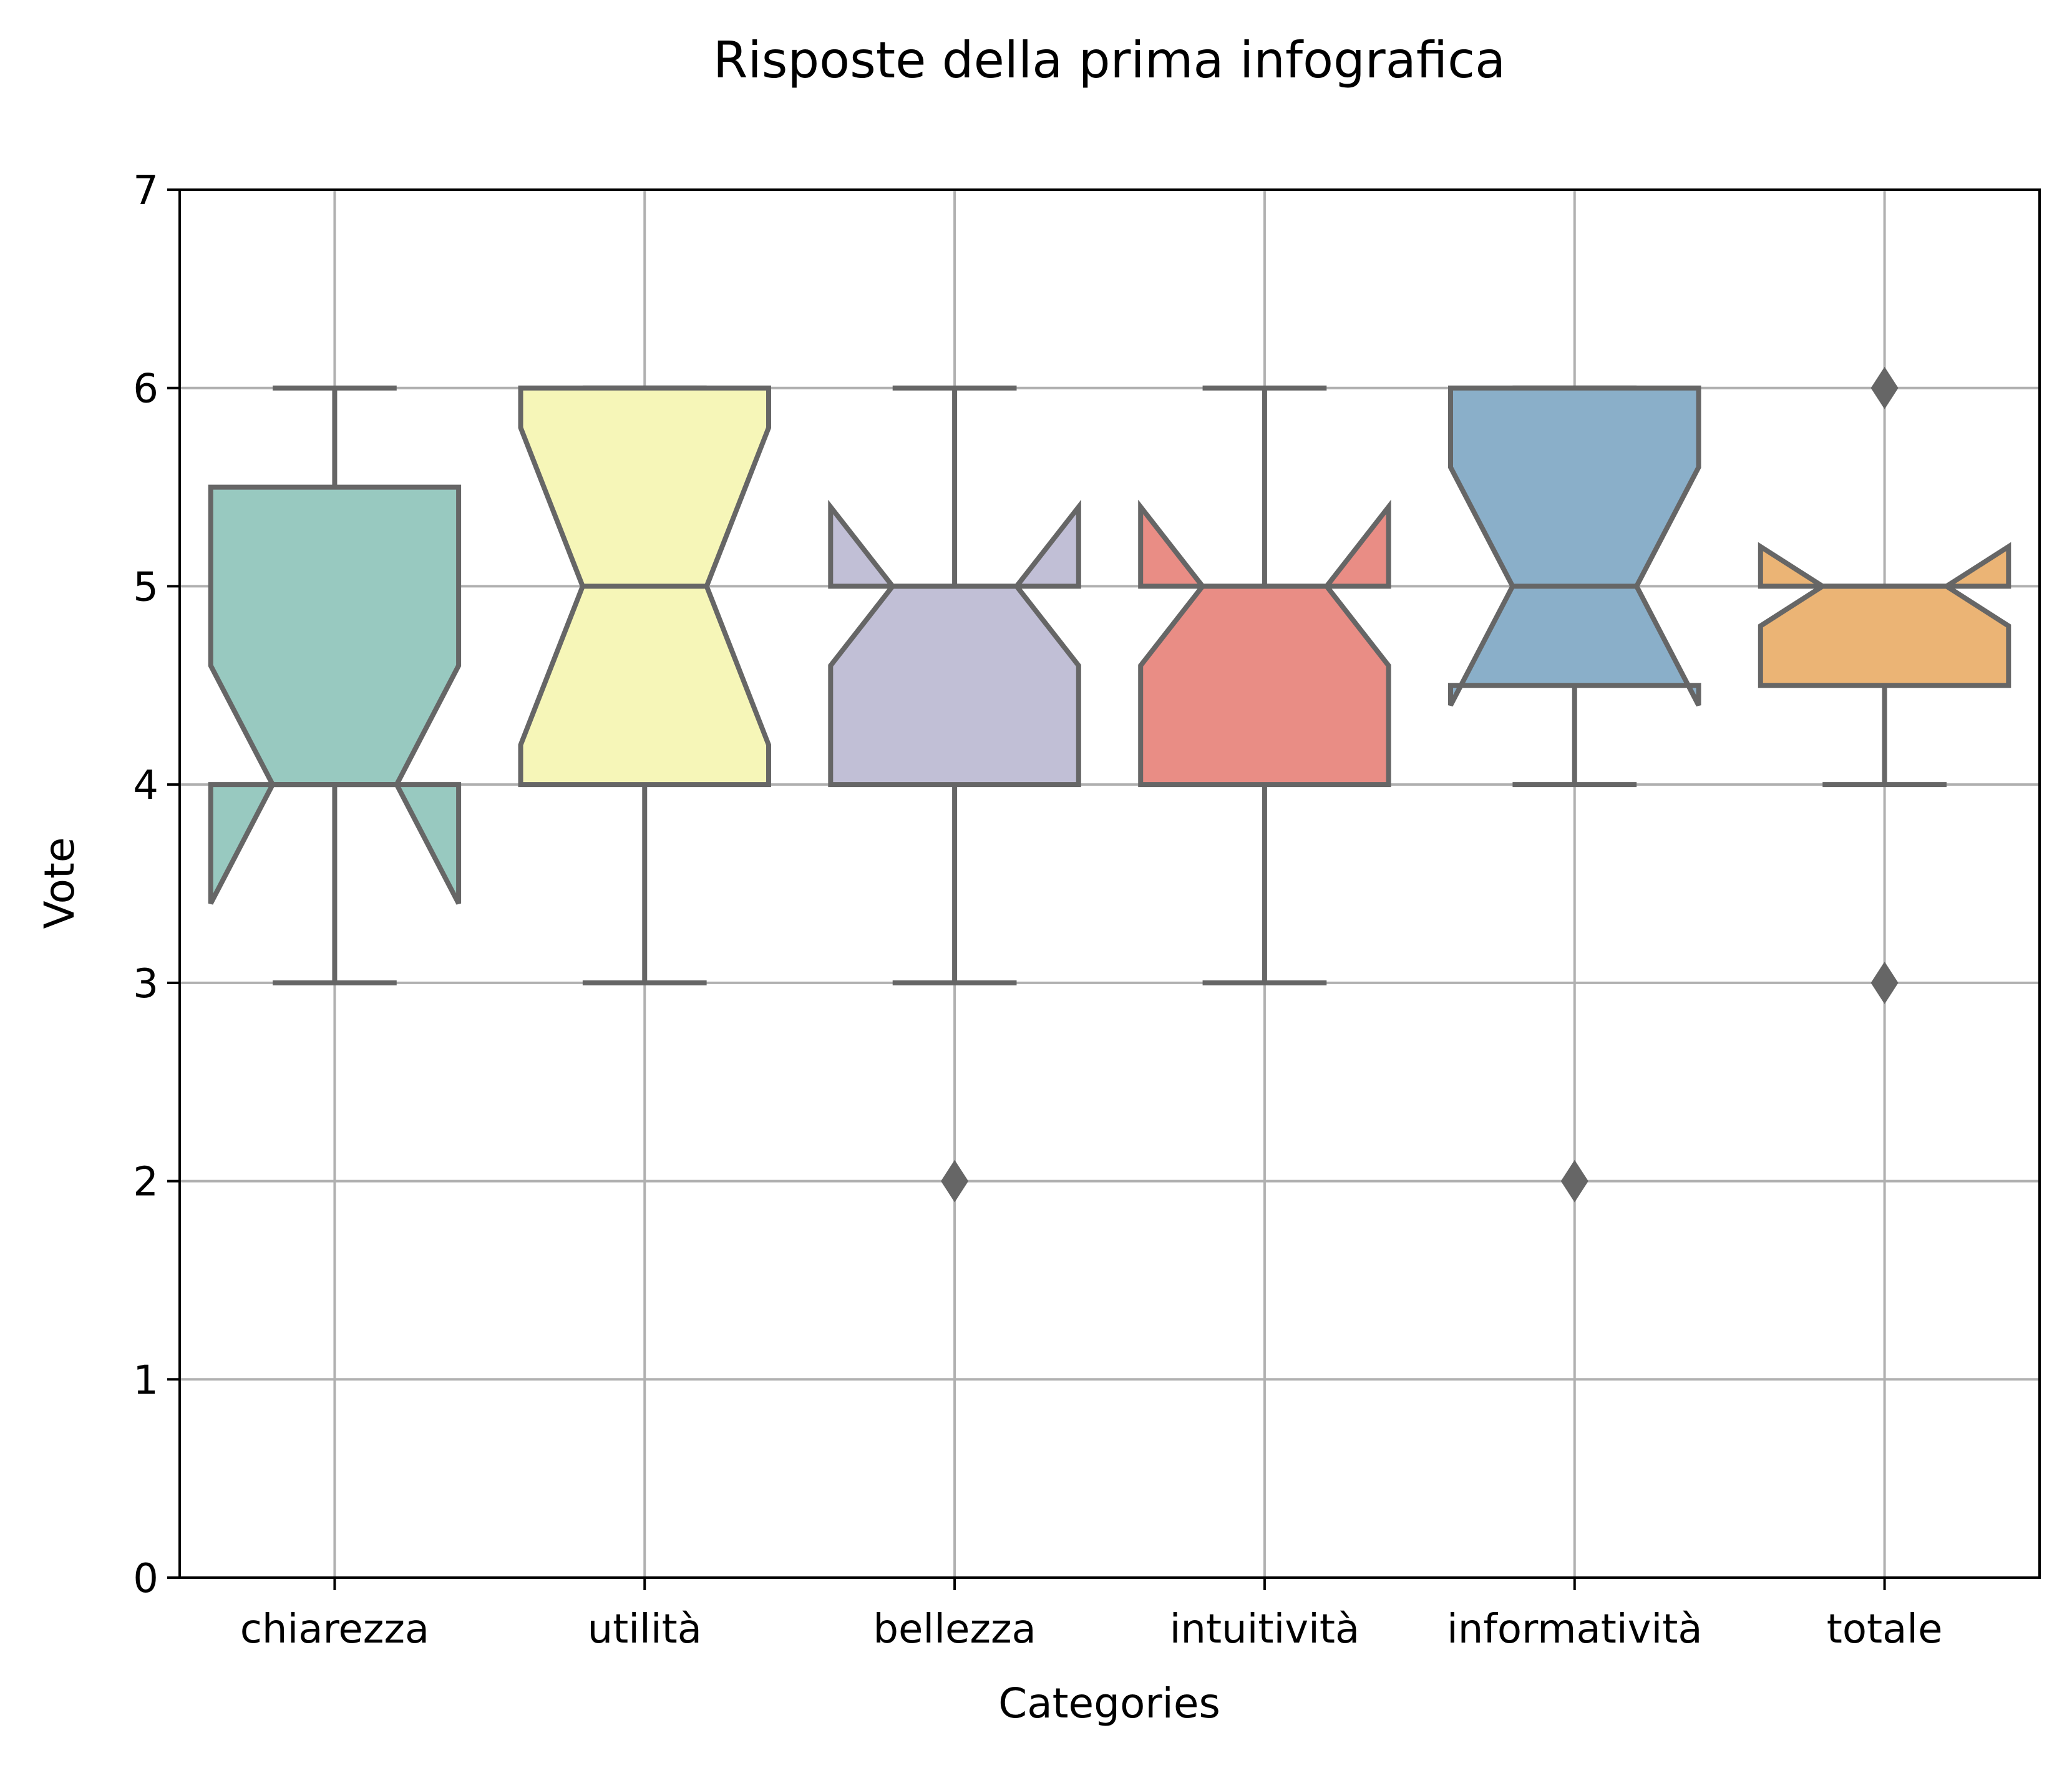 The width and height of the screenshot is (2072, 1768). What do you see at coordinates (1575, 1629) in the screenshot?
I see `x-tick-label: informatività` at bounding box center [1575, 1629].